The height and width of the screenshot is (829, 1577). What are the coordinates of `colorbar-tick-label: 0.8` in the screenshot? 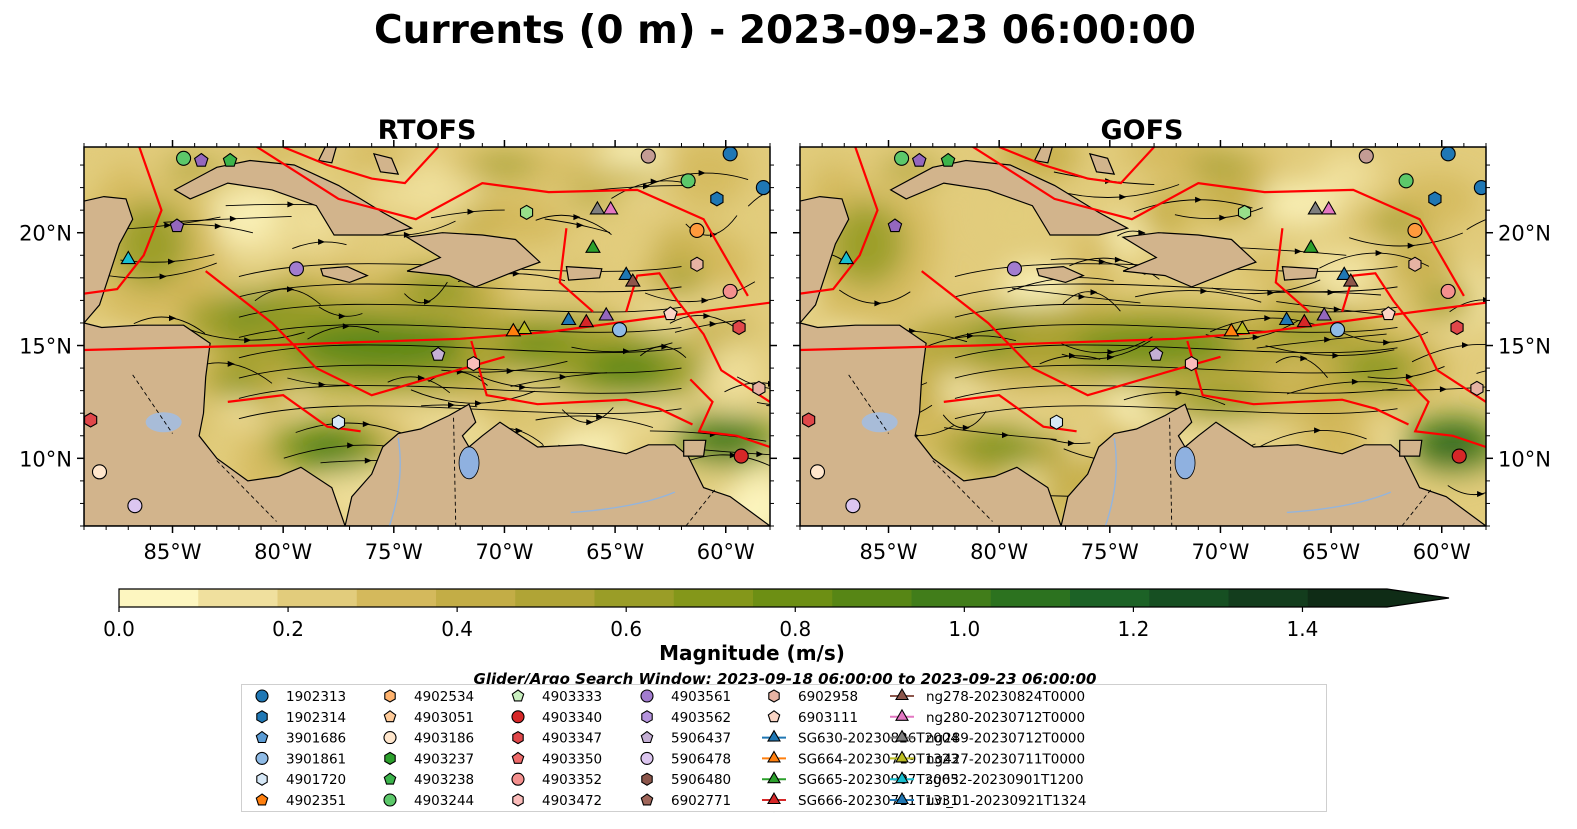 It's located at (795, 629).